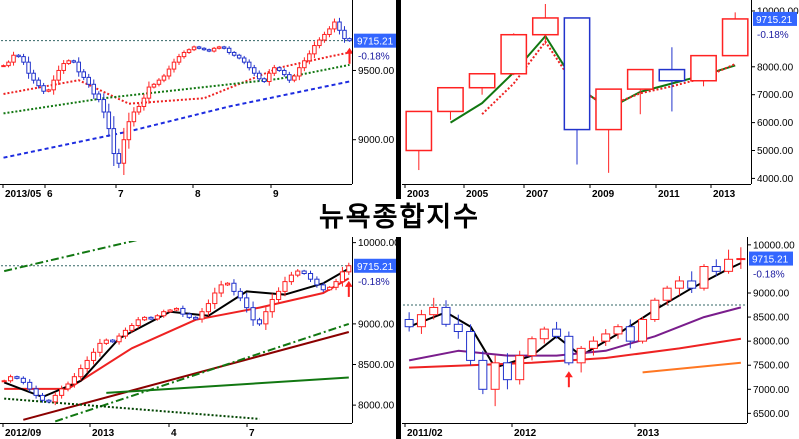 The width and height of the screenshot is (799, 439). What do you see at coordinates (399, 217) in the screenshot?
I see `page-title: 뉴욕종합지수` at bounding box center [399, 217].